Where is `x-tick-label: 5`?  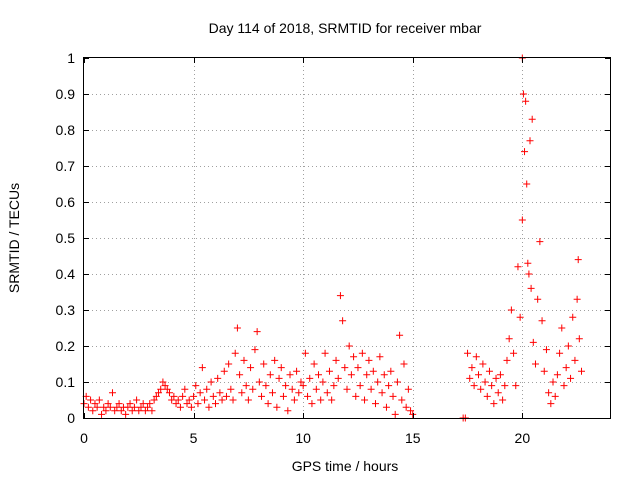 x-tick-label: 5 is located at coordinates (194, 438).